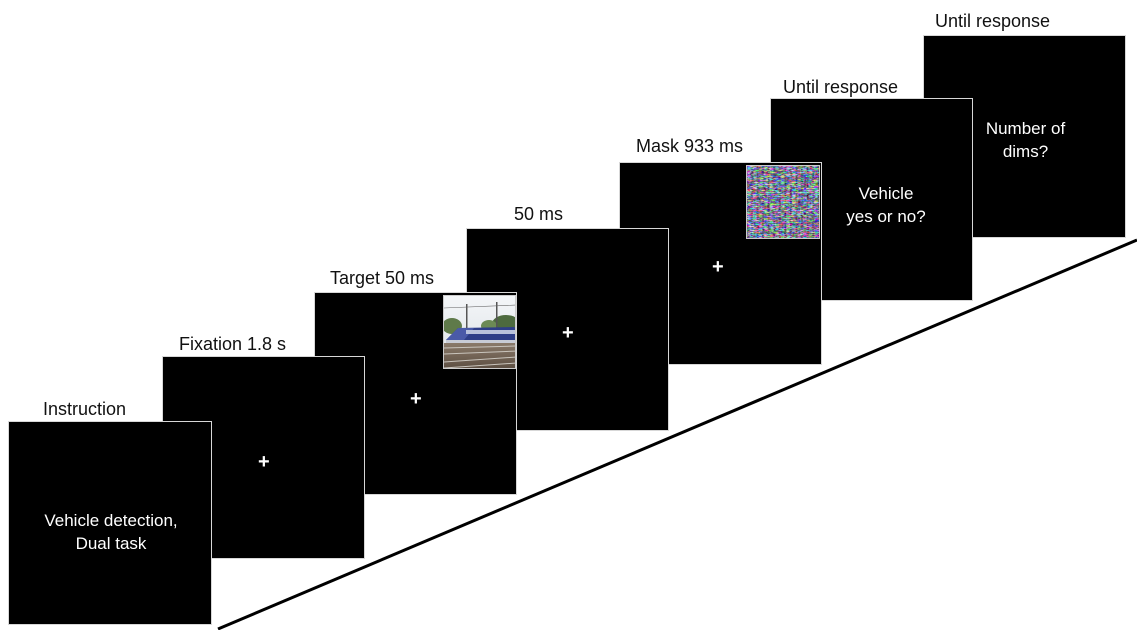 This screenshot has height=630, width=1137. What do you see at coordinates (1025, 151) in the screenshot?
I see `screen-text-line: dims?` at bounding box center [1025, 151].